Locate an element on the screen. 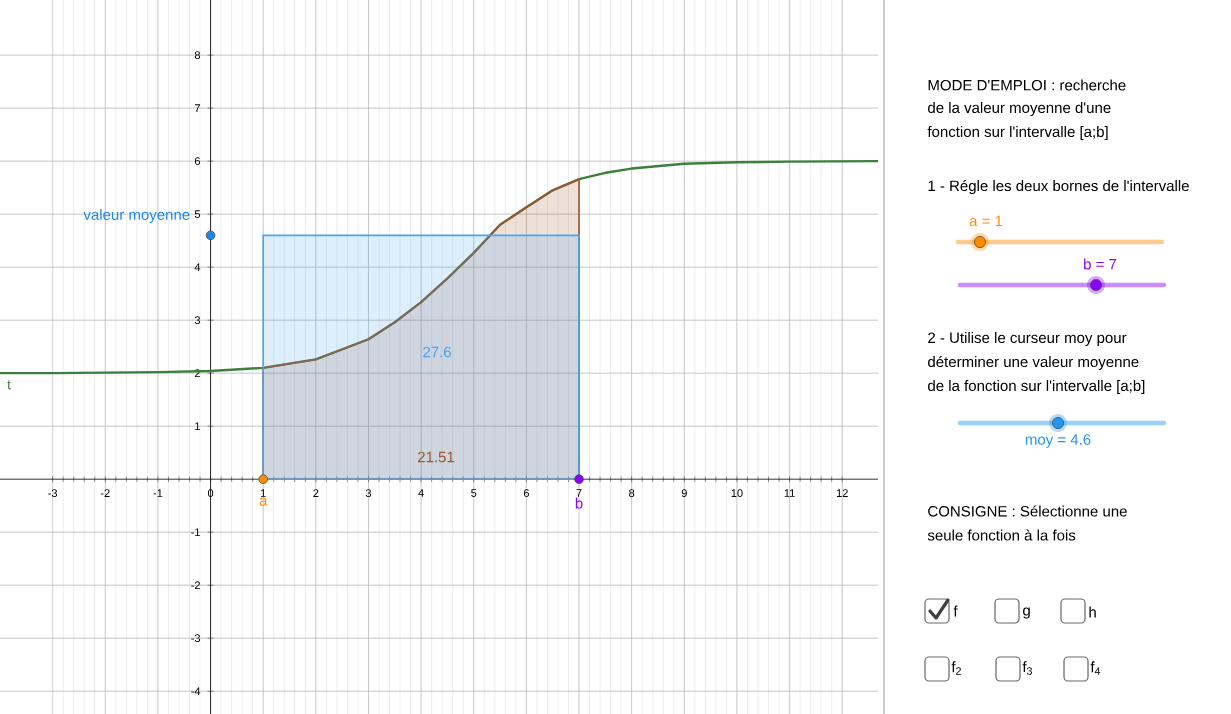 Image resolution: width=1231 pixels, height=714 pixels. text: g is located at coordinates (1026, 613).